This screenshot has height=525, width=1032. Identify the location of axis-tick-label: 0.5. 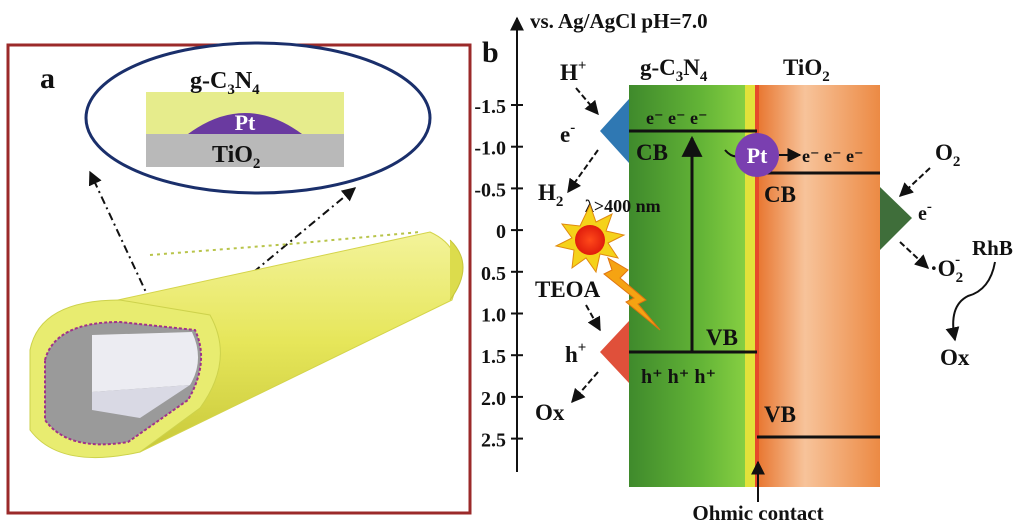
(493, 274).